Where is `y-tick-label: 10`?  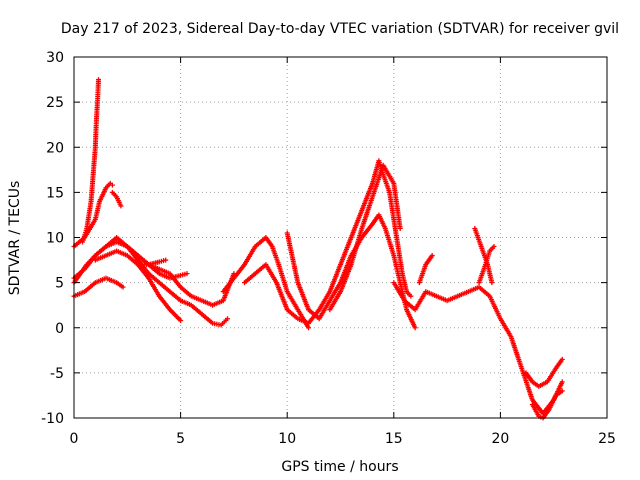 y-tick-label: 10 is located at coordinates (55, 239).